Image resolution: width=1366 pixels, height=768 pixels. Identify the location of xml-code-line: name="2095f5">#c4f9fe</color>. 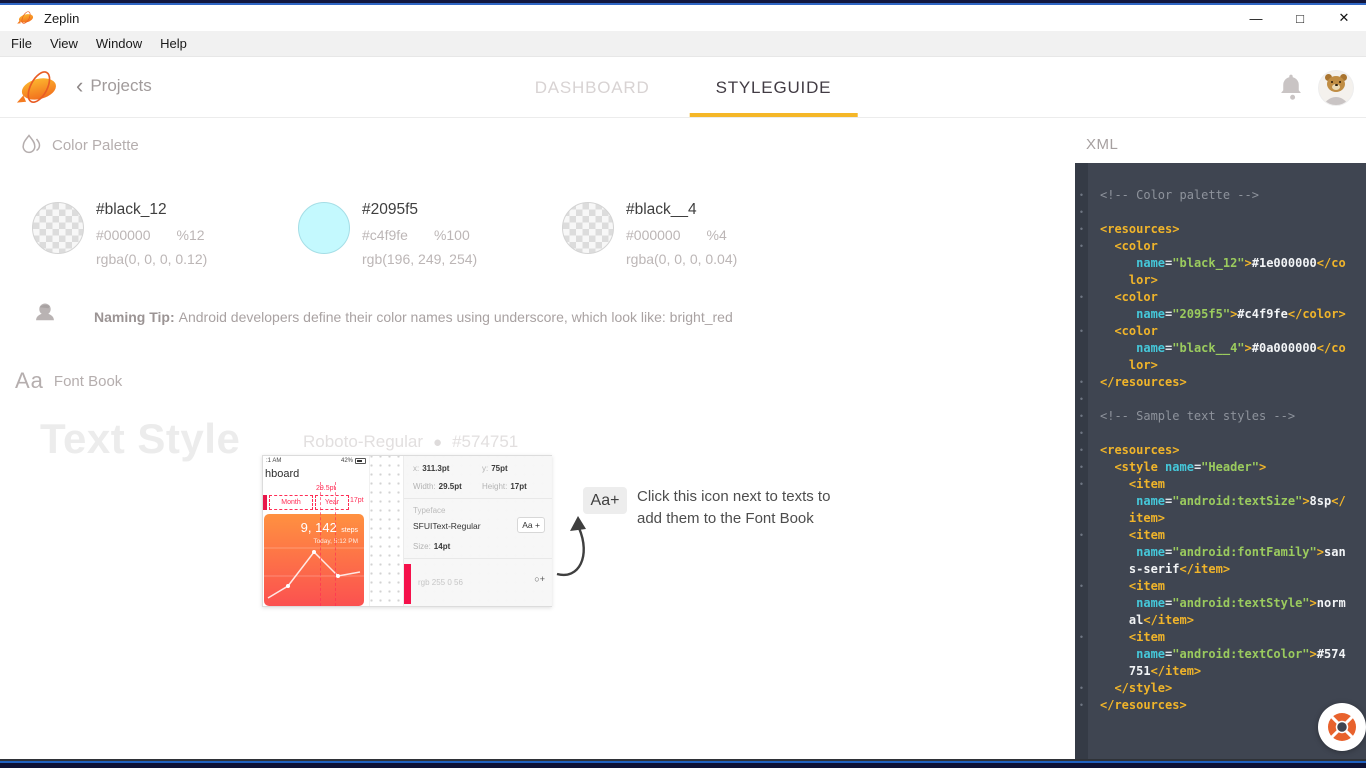
(1241, 314).